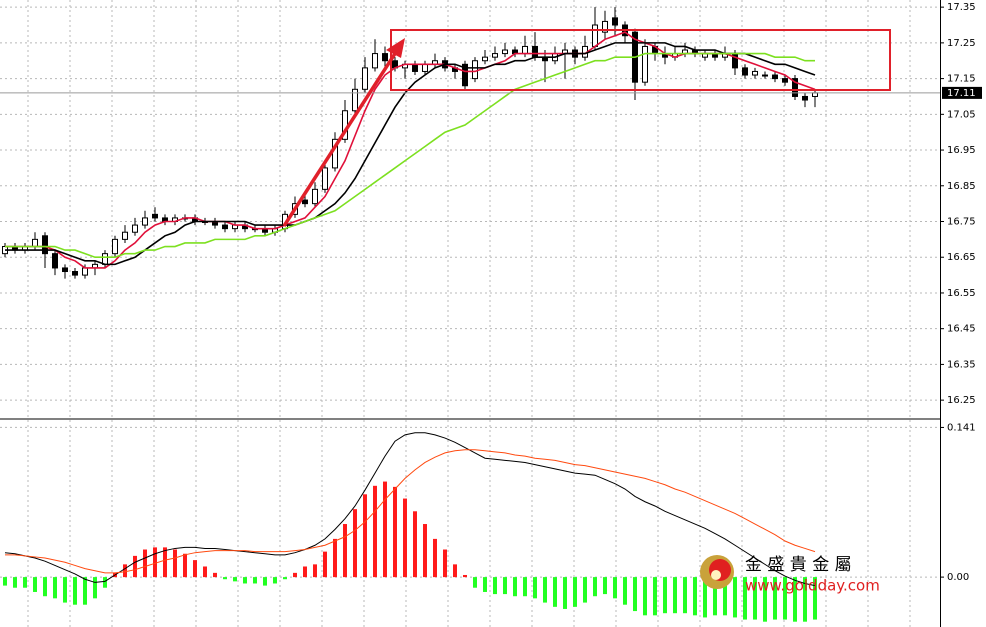 This screenshot has width=986, height=627. What do you see at coordinates (961, 7) in the screenshot?
I see `y-tick-label: 17.35` at bounding box center [961, 7].